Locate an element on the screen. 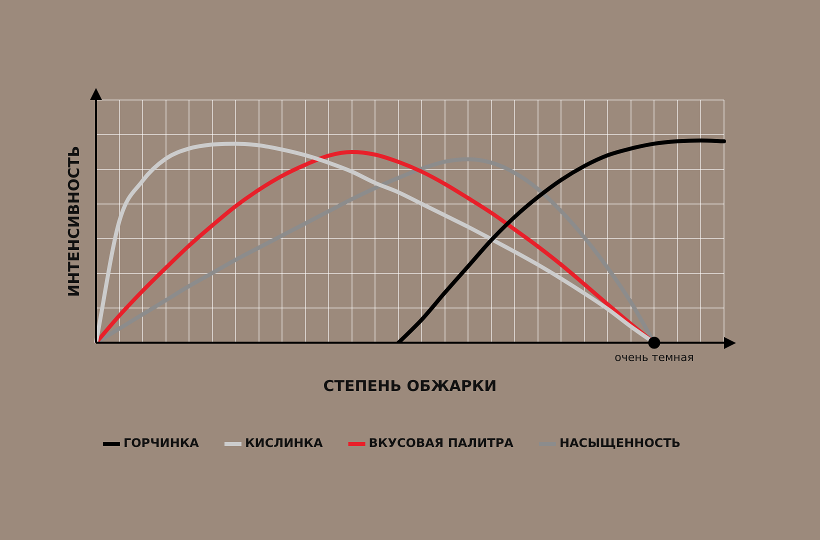  legend-label: ВКУСОВАЯ ПАЛИТРА is located at coordinates (441, 443).